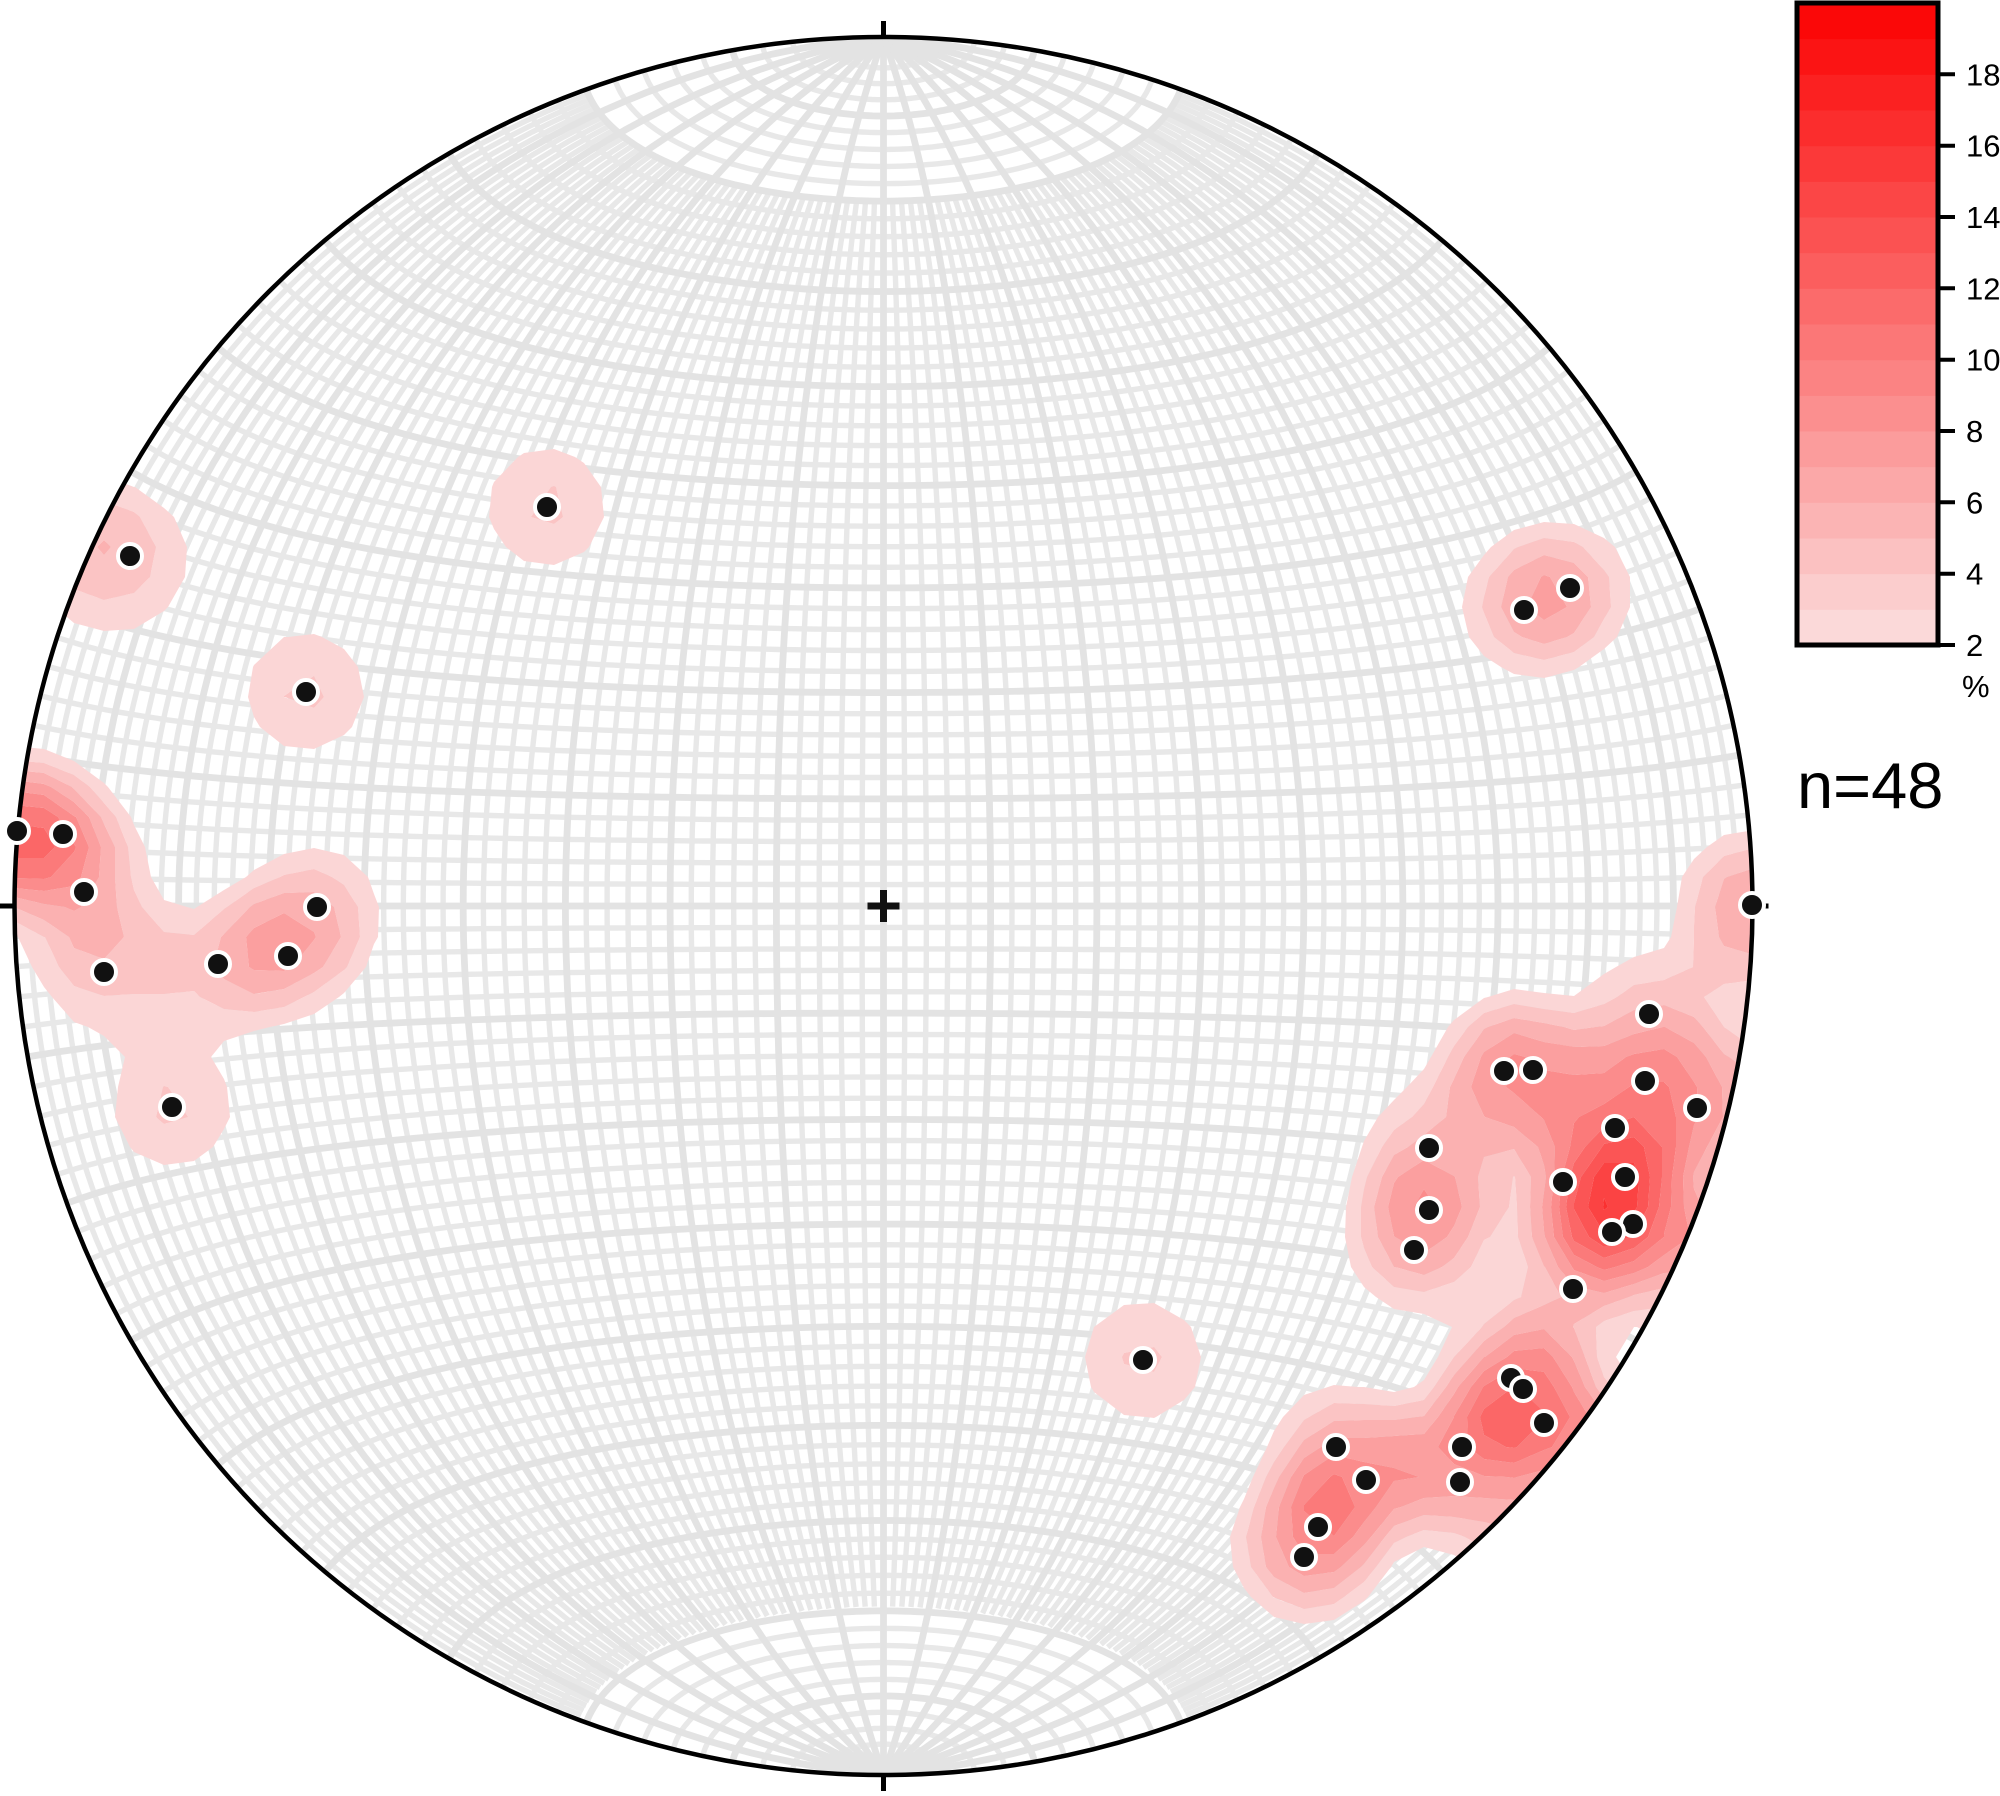 Image resolution: width=2000 pixels, height=1796 pixels. I want to click on svg-text: 4, so click(1974, 574).